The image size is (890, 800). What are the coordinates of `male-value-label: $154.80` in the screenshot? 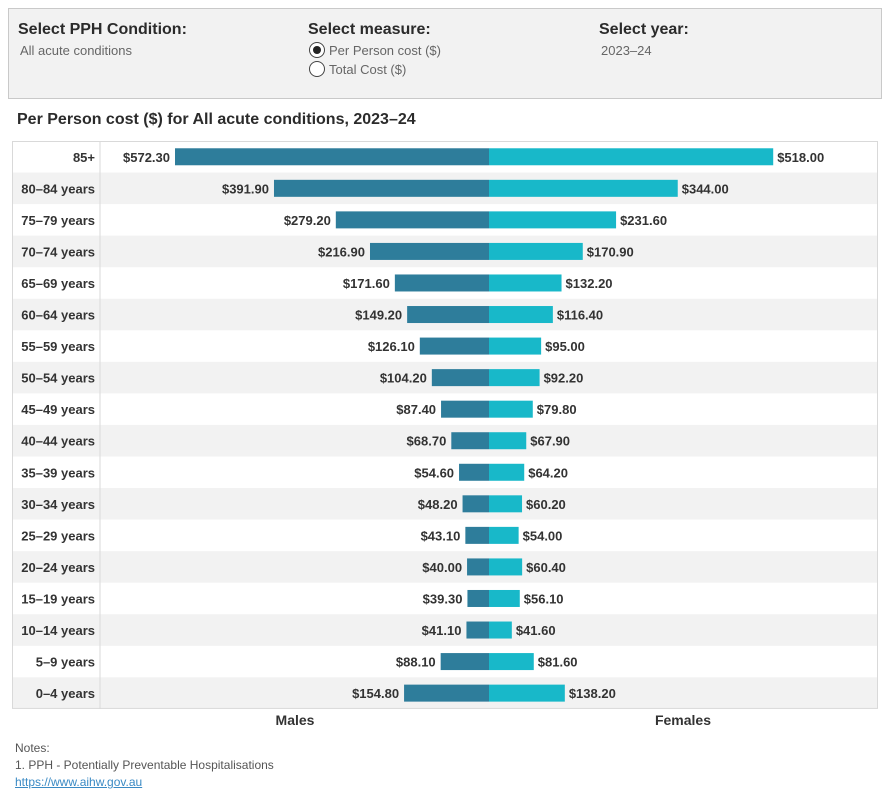 It's located at (375, 693).